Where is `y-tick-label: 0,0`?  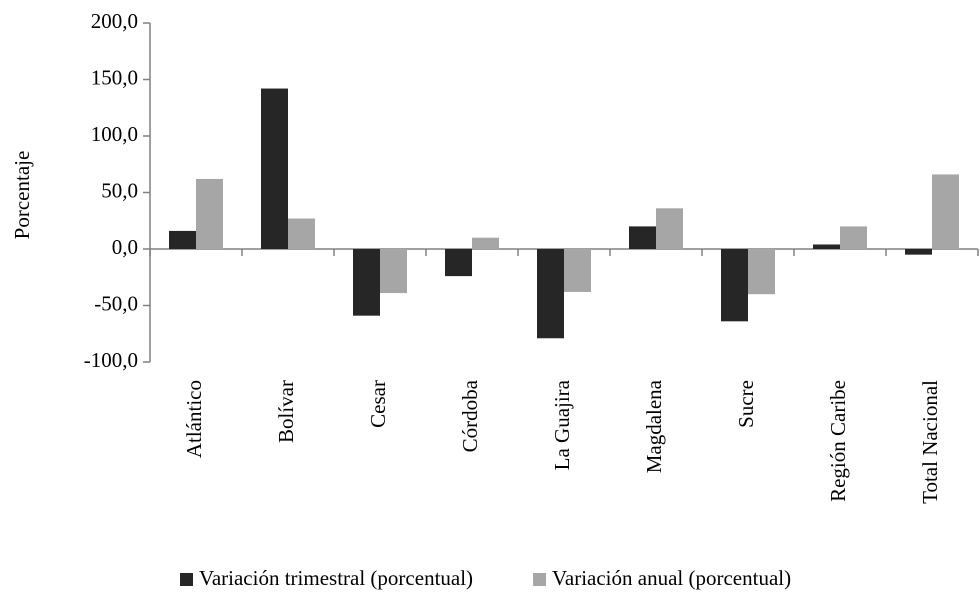 y-tick-label: 0,0 is located at coordinates (125, 247).